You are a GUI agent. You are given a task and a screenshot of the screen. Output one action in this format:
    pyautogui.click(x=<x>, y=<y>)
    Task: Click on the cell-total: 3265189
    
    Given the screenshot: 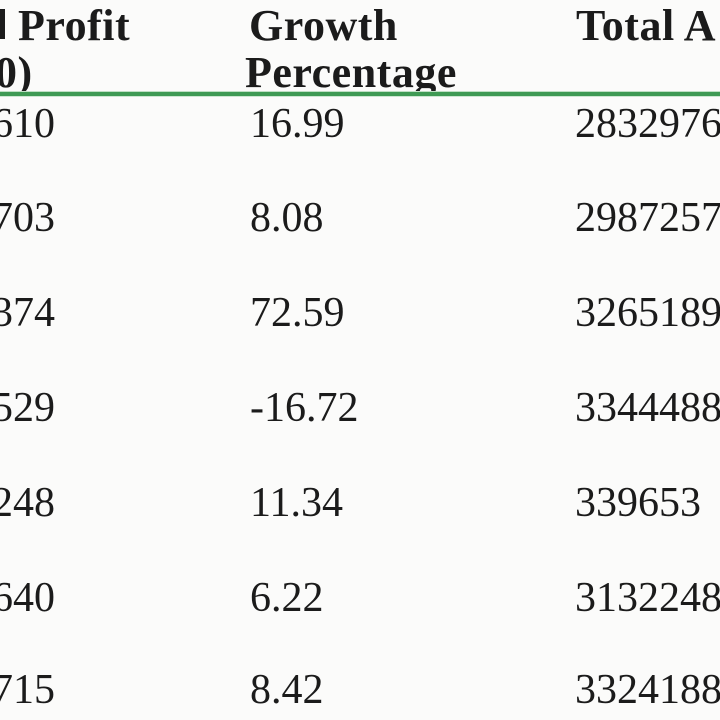 What is the action you would take?
    pyautogui.click(x=647, y=313)
    